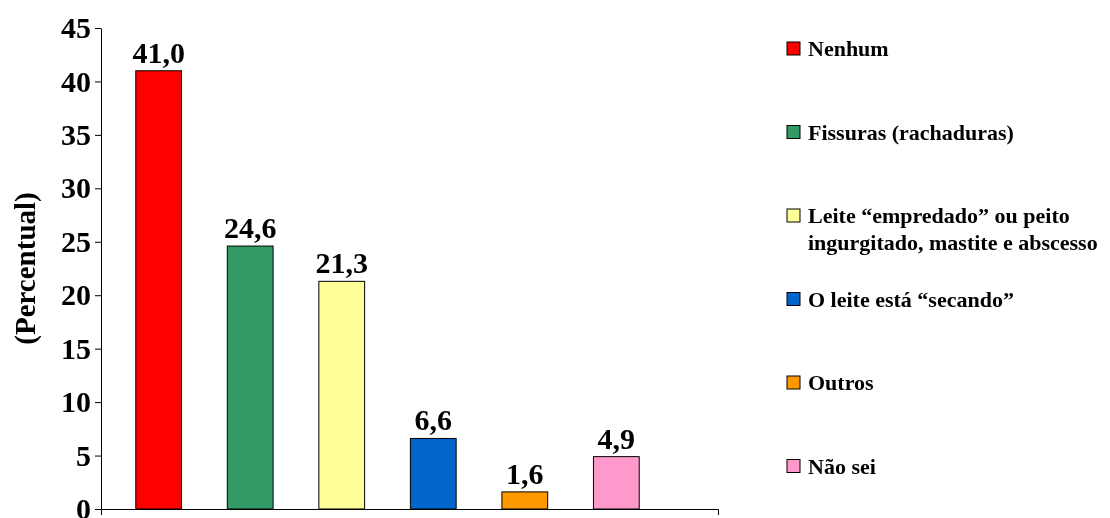  What do you see at coordinates (616, 438) in the screenshot?
I see `data-label: 4,9` at bounding box center [616, 438].